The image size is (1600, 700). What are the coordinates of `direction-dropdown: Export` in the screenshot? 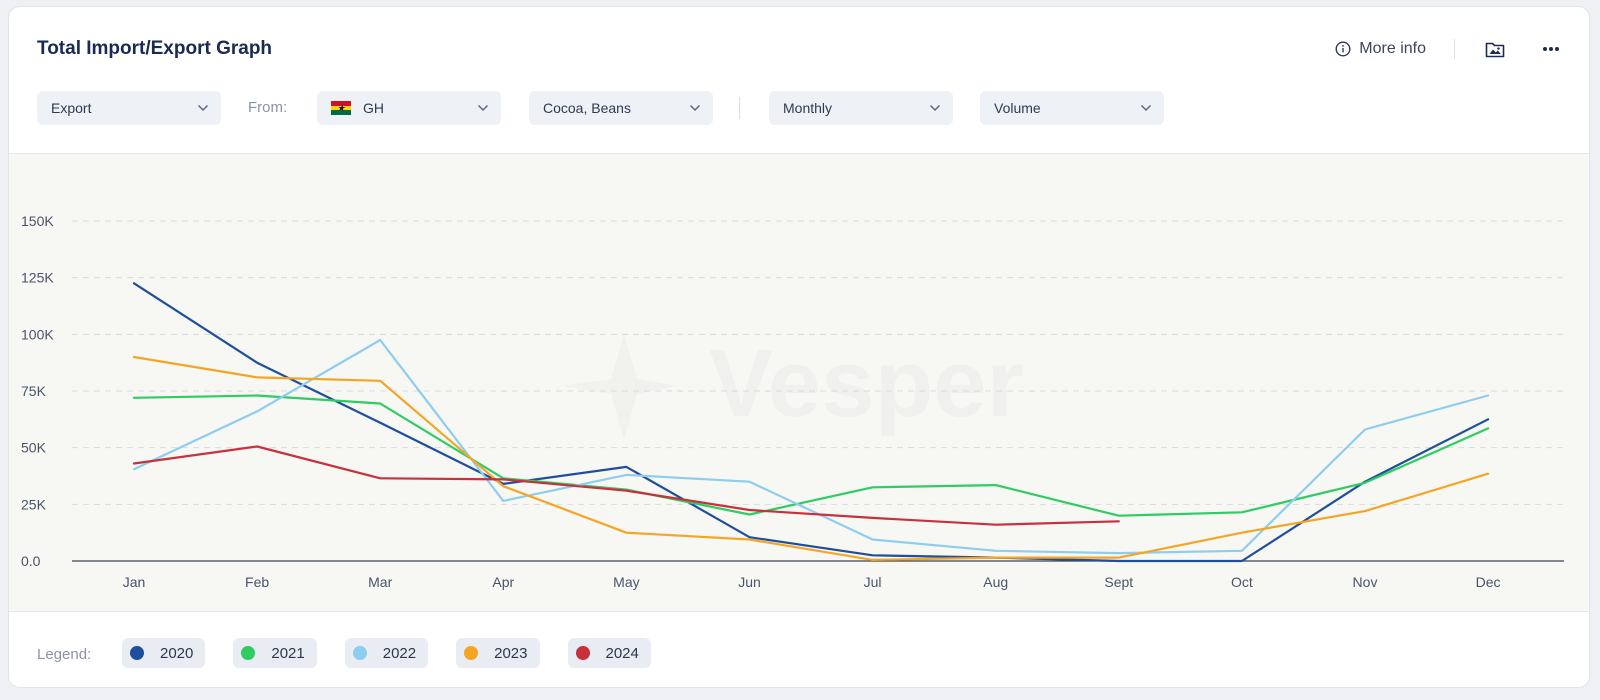 It's located at (129, 108).